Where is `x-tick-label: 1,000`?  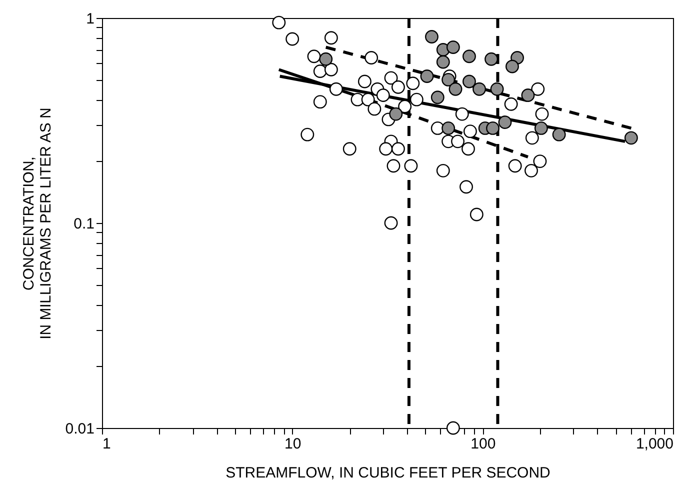
x-tick-label: 1,000 is located at coordinates (655, 444).